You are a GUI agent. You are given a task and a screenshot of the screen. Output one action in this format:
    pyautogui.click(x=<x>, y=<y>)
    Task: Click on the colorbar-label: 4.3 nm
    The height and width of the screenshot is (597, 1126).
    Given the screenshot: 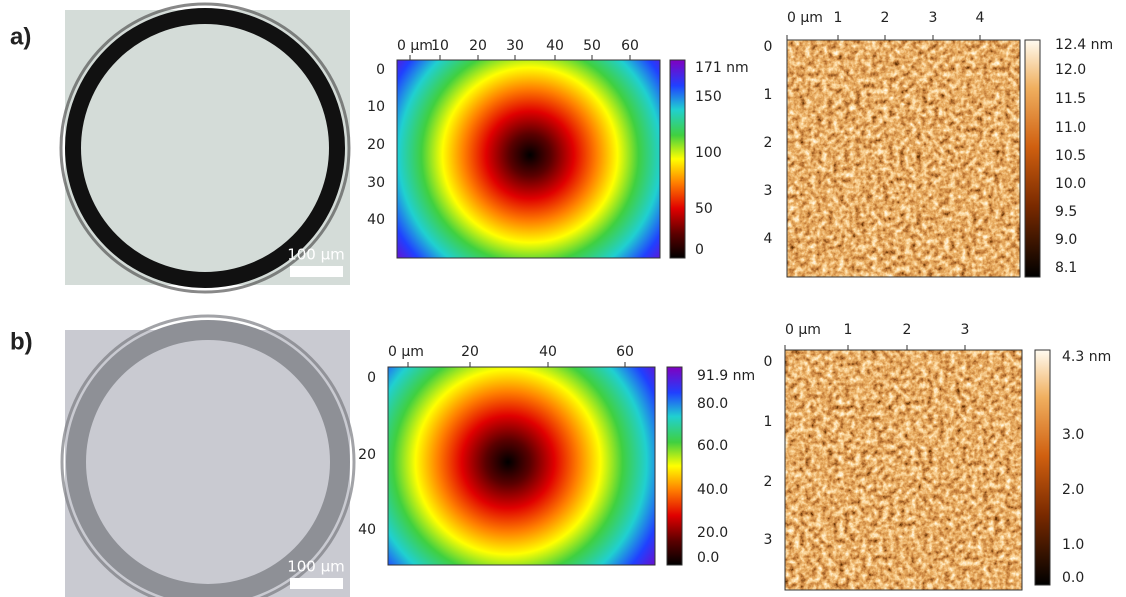 What is the action you would take?
    pyautogui.click(x=1086, y=357)
    